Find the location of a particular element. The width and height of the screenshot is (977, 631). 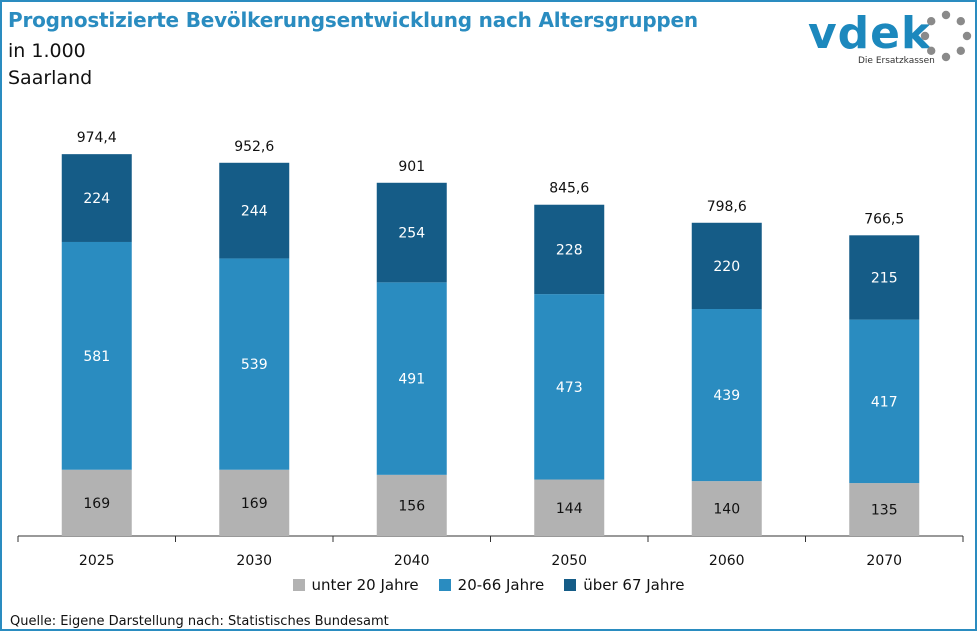

data-label: 224 is located at coordinates (96, 199).